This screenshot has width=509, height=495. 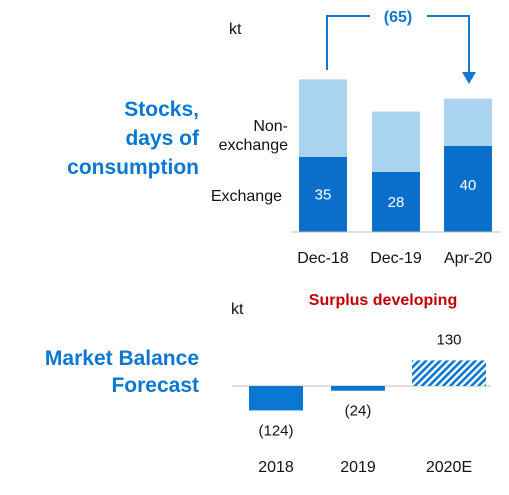 I want to click on balance-bars: (124) 2018 (24) 2019 130 2020E, so click(x=361, y=403).